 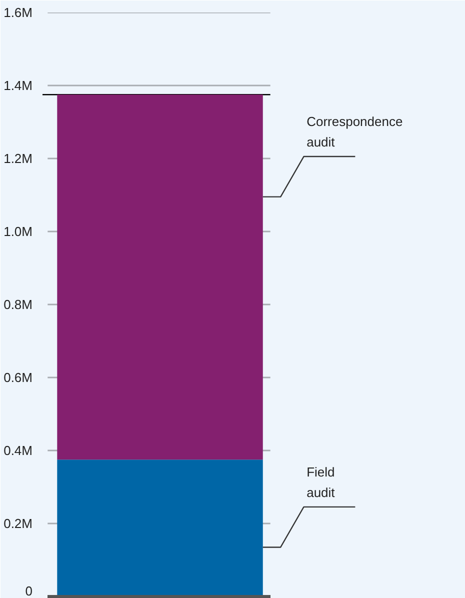 I want to click on y-tick-label: 0.2M, so click(x=18, y=523).